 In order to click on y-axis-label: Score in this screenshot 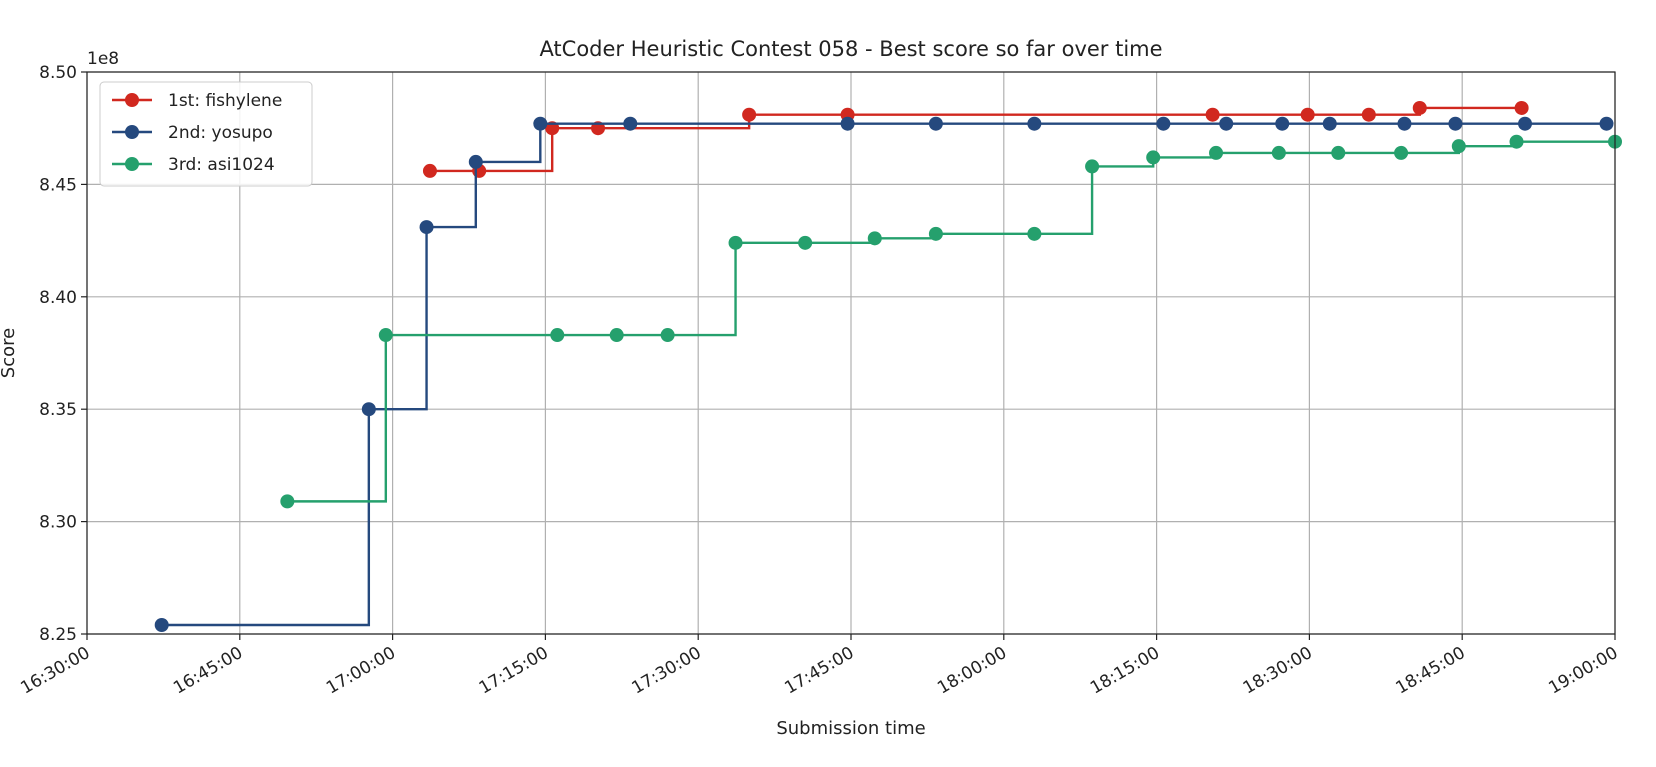, I will do `click(9, 353)`.